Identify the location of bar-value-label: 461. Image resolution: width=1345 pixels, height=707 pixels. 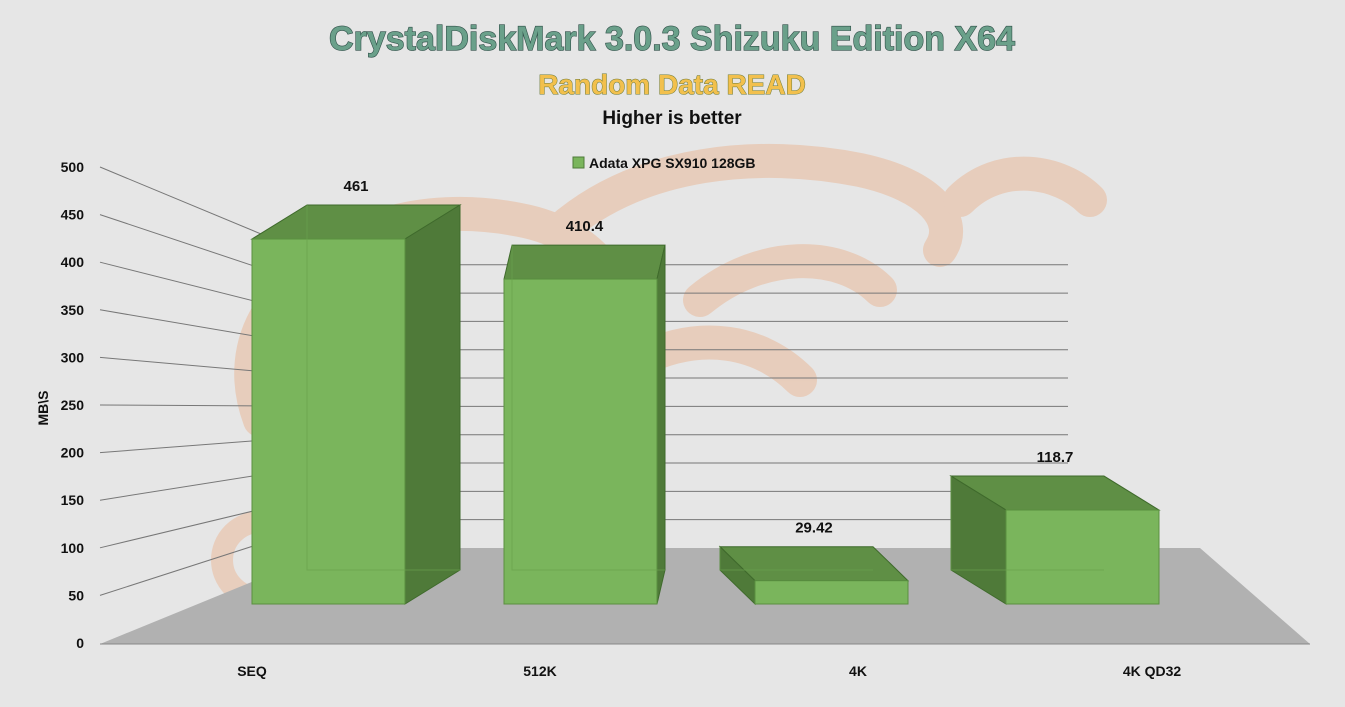
(355, 186).